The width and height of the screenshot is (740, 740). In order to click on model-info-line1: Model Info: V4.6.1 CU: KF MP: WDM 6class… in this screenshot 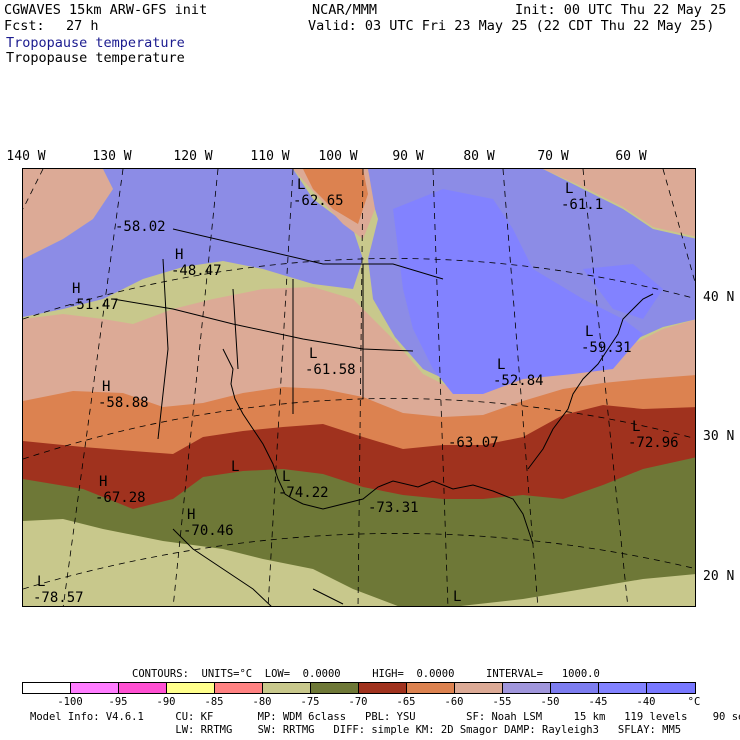, I will do `click(385, 717)`.